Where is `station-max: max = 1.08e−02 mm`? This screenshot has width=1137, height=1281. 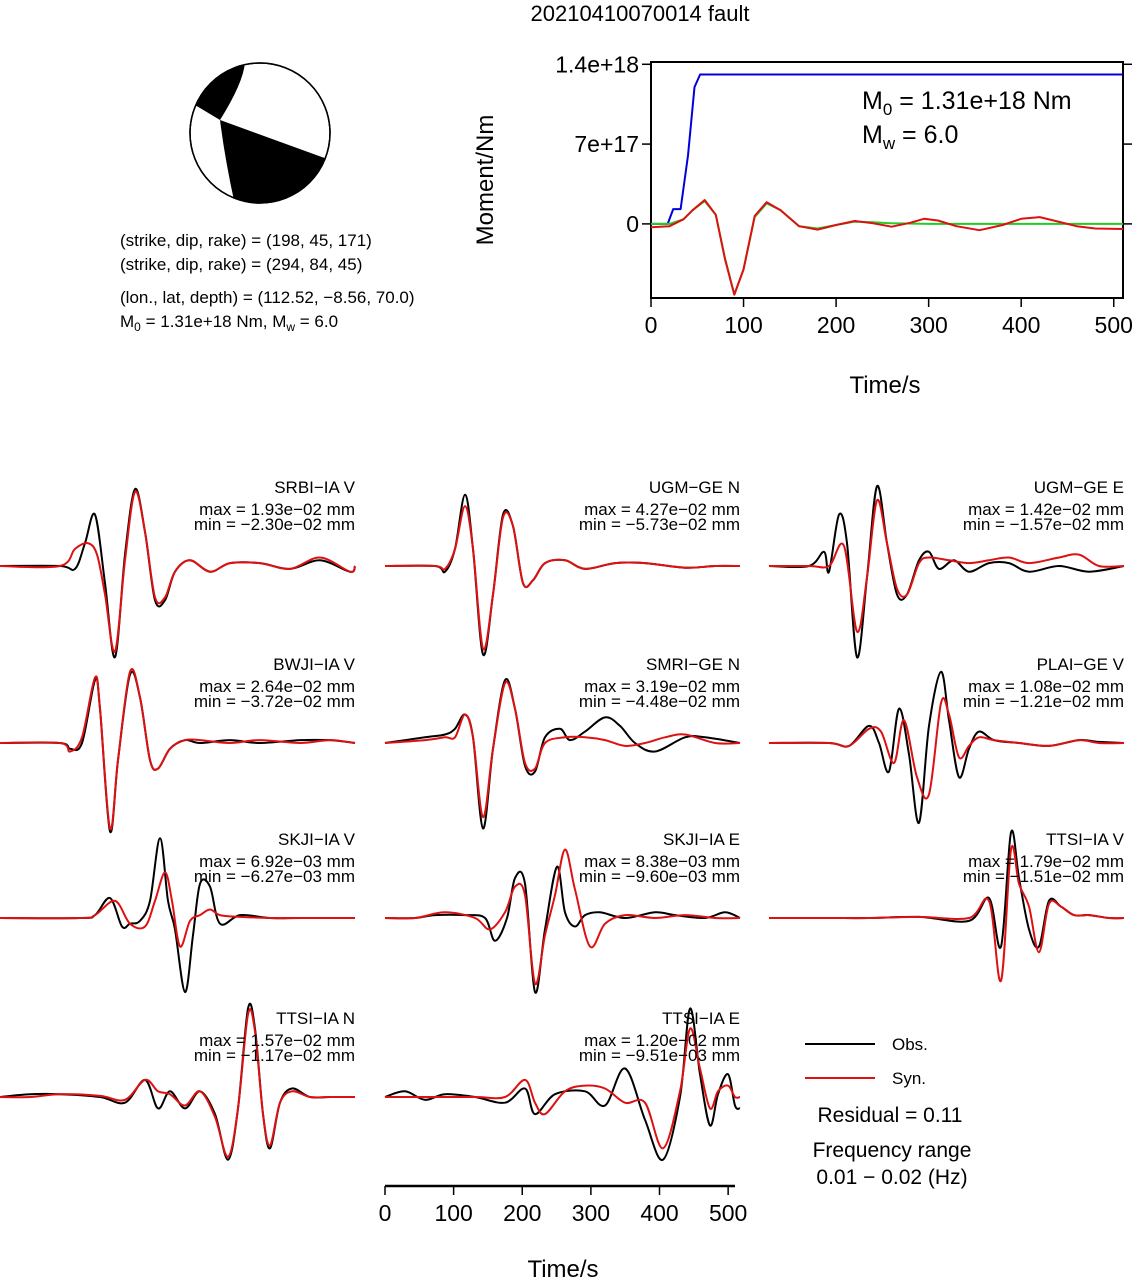
station-max: max = 1.08e−02 mm is located at coordinates (1046, 686).